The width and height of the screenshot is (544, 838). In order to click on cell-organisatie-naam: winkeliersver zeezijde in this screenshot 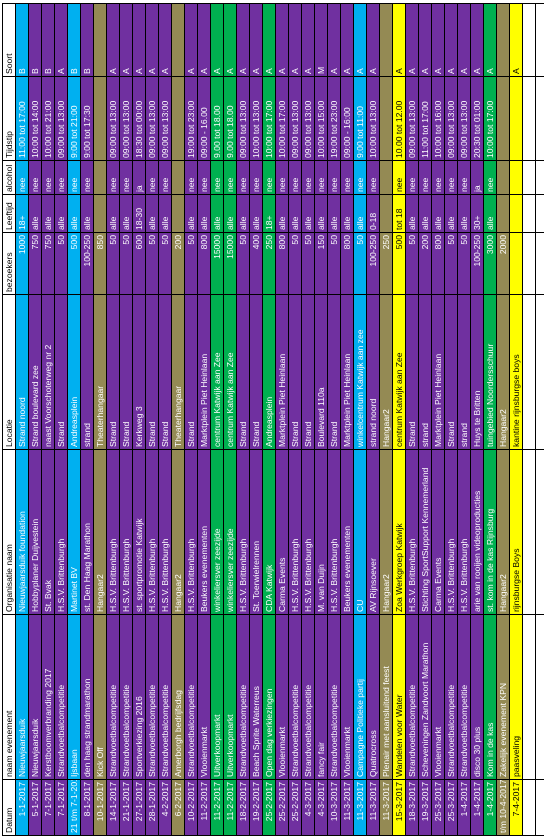, I will do `click(217, 532)`.